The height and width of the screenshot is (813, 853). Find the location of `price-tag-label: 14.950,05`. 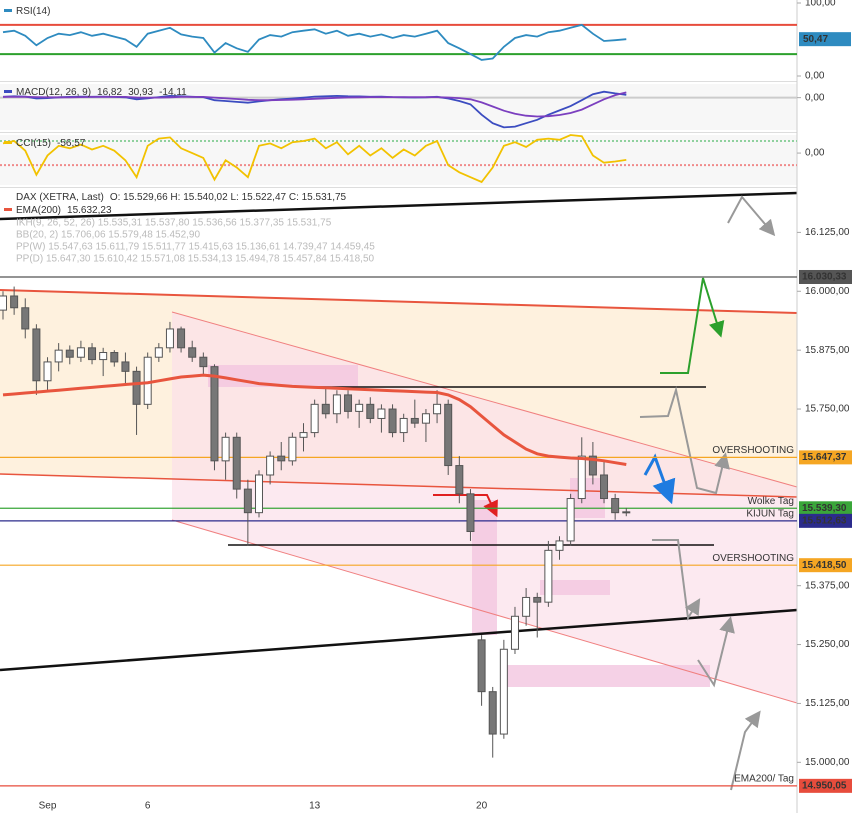

price-tag-label: 14.950,05 is located at coordinates (824, 785).